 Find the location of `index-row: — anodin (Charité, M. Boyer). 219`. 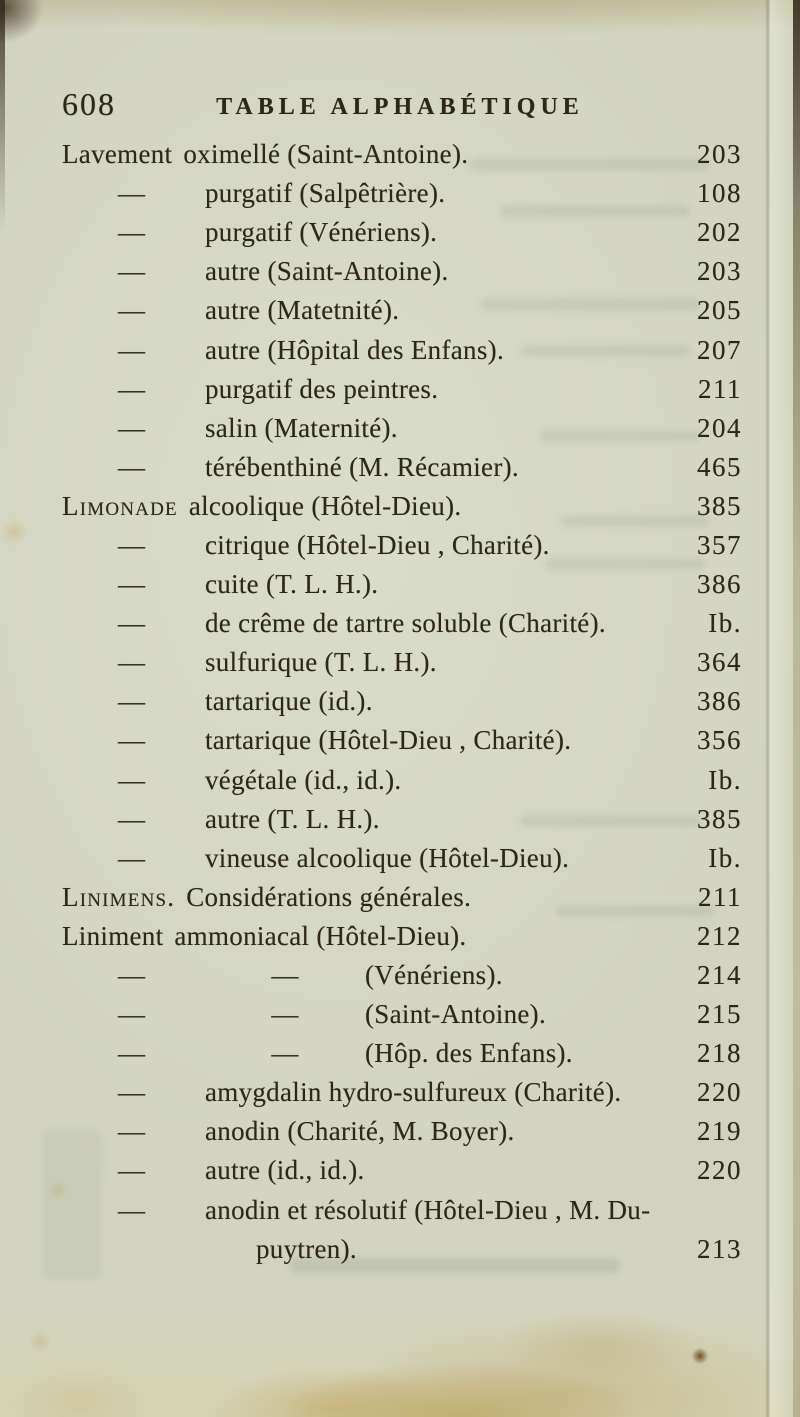

index-row: — anodin (Charité, M. Boyer). 219 is located at coordinates (400, 1131).